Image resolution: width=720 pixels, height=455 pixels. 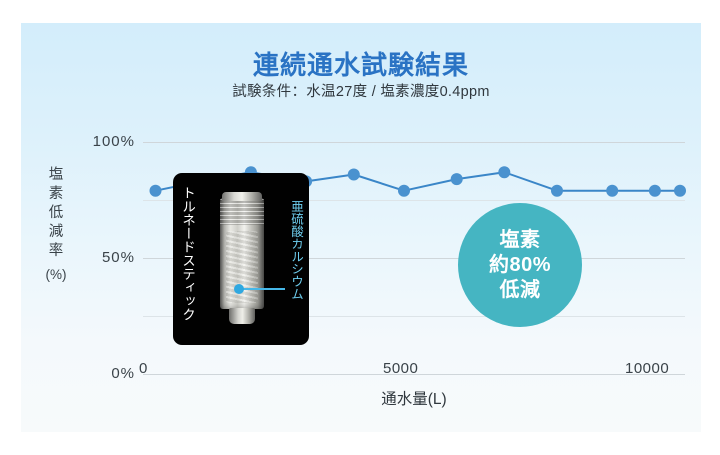 I want to click on callout-dot-icon, so click(x=239, y=289).